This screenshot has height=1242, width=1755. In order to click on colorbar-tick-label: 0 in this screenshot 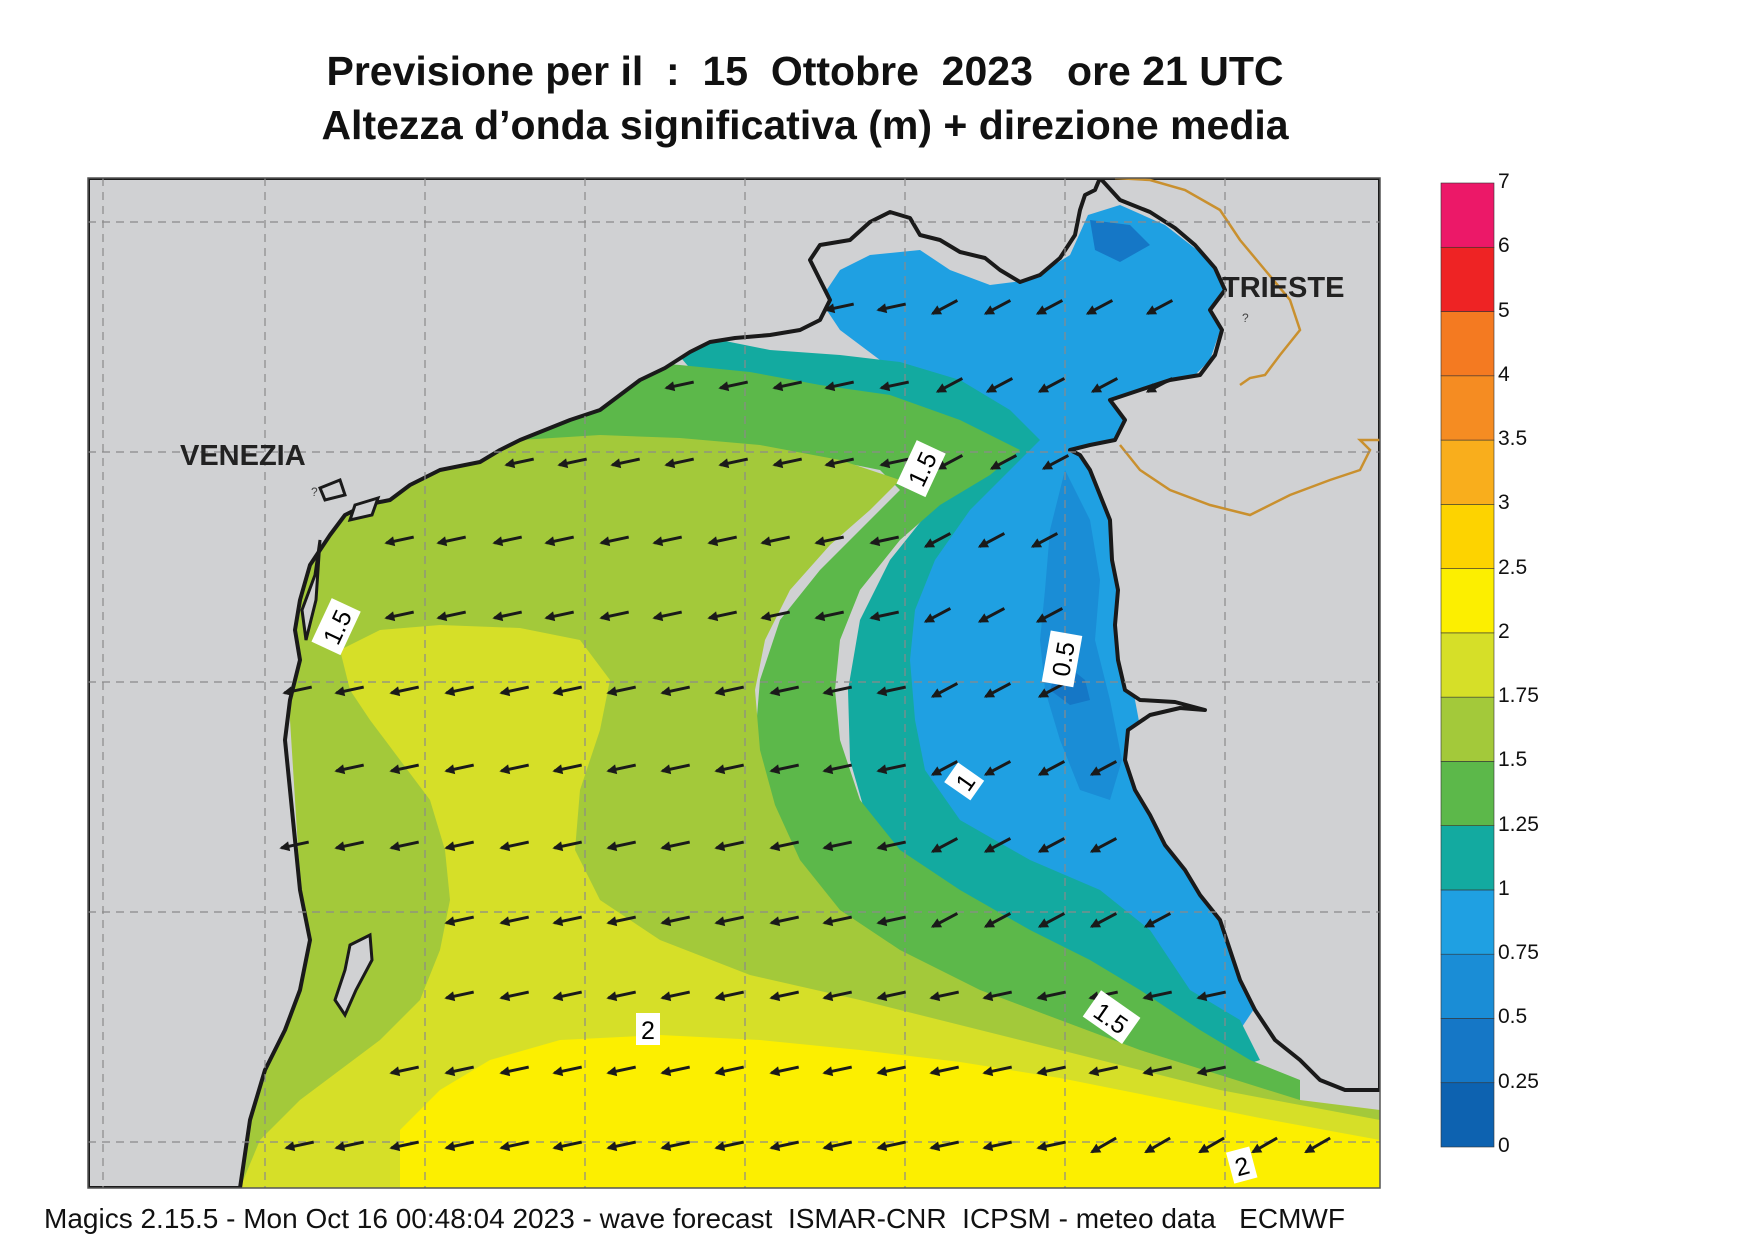, I will do `click(1504, 1145)`.